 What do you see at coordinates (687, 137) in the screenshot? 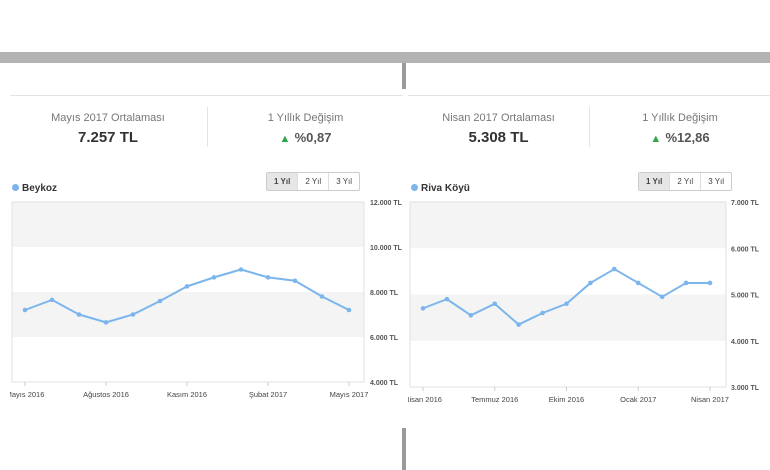
I see `change-value: %12,86` at bounding box center [687, 137].